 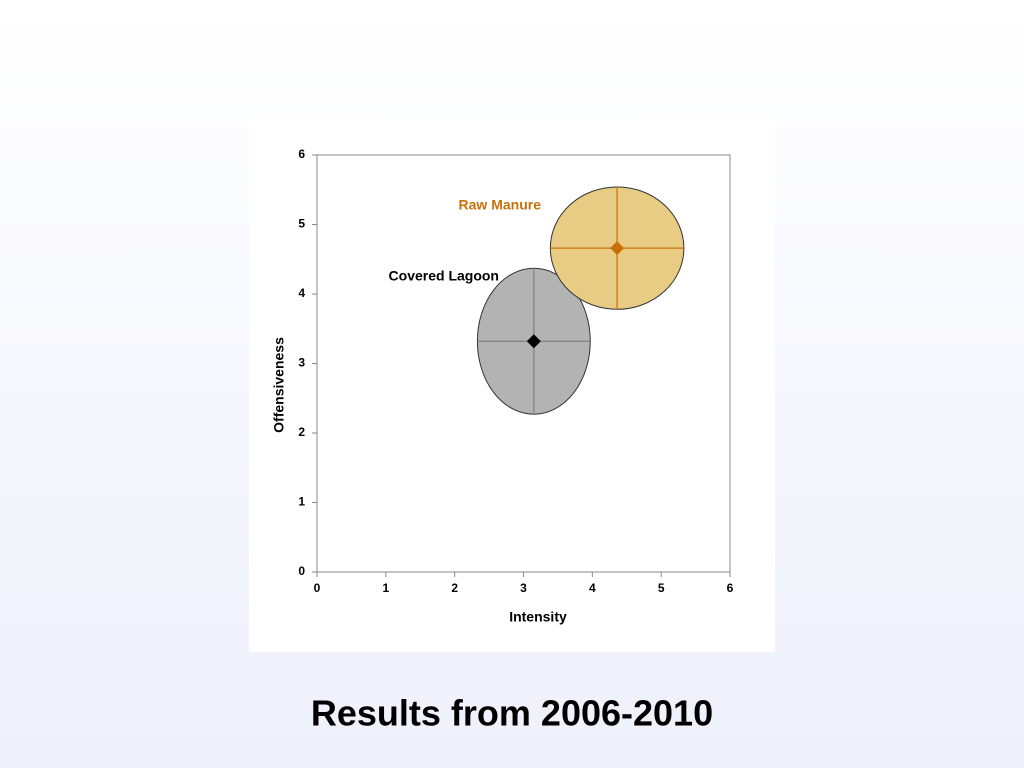 What do you see at coordinates (301, 571) in the screenshot?
I see `y-tick-label: 0` at bounding box center [301, 571].